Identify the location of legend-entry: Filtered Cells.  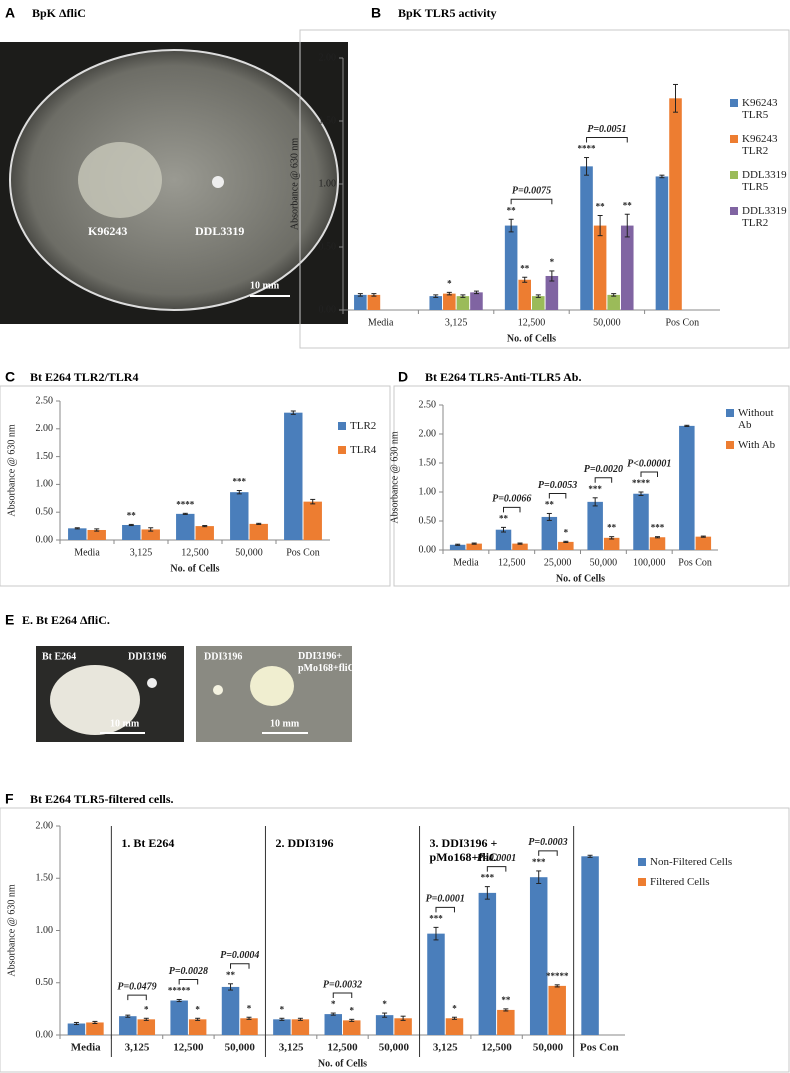
(708, 882).